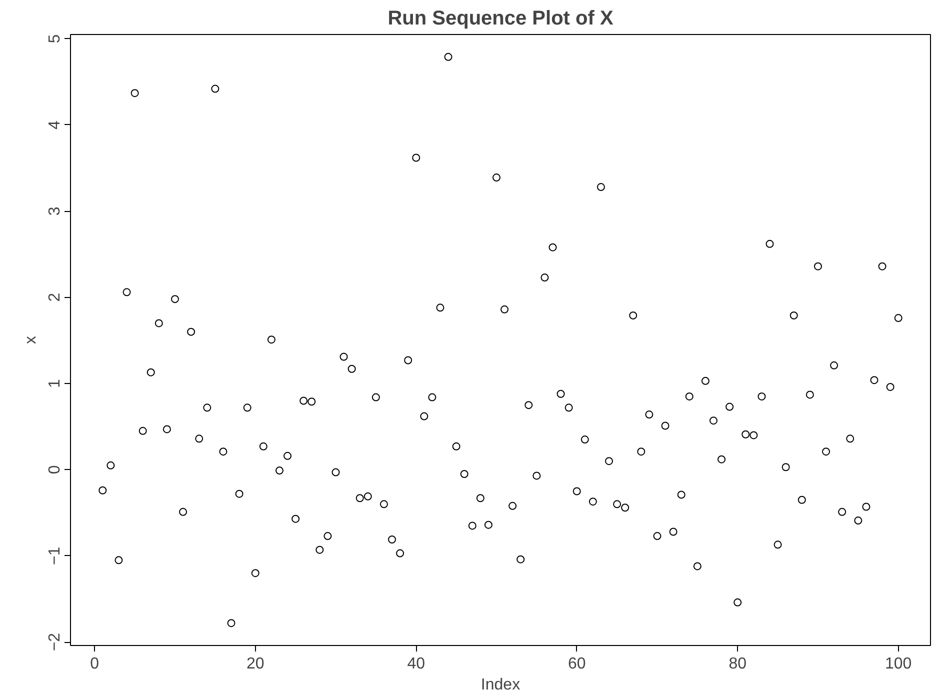 The width and height of the screenshot is (950, 696). Describe the element at coordinates (55, 469) in the screenshot. I see `y-tick-label: 0` at that location.